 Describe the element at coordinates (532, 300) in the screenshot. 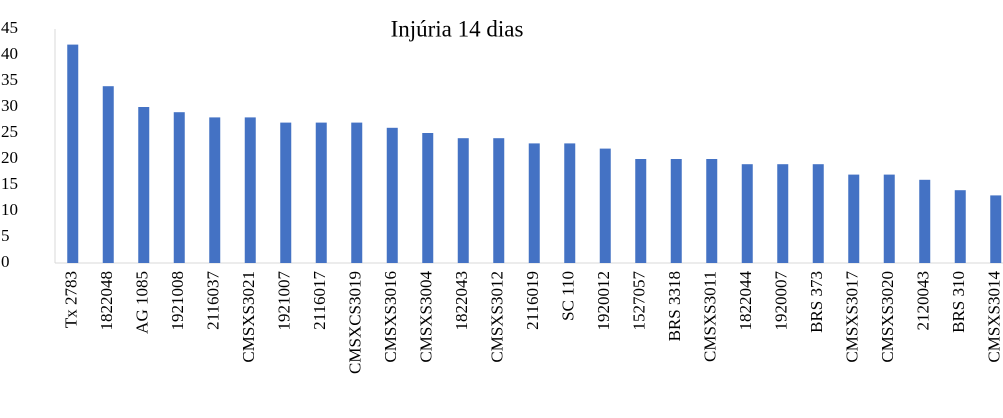

I see `x-tick-label: 2116019` at that location.